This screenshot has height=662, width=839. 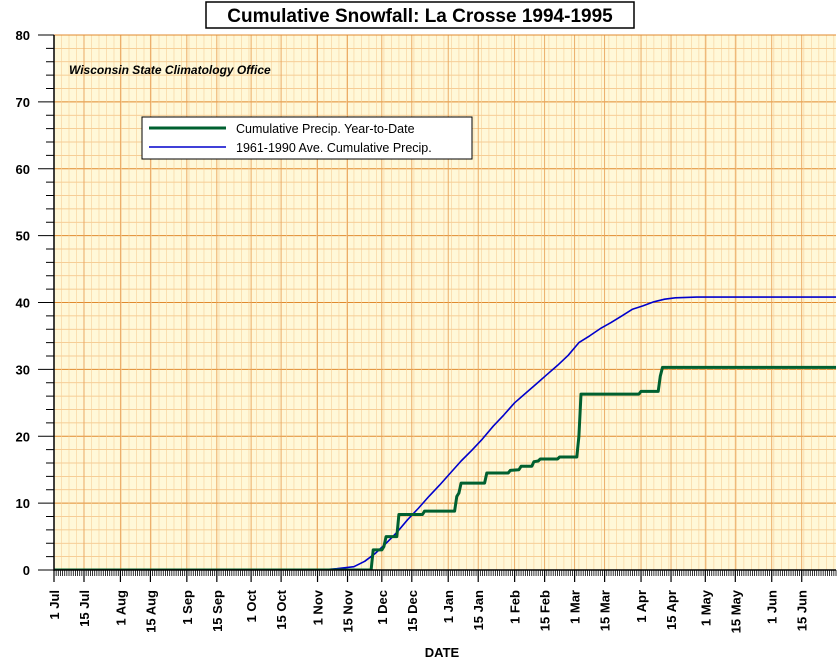 I want to click on x-tick-label: 1 Aug, so click(x=120, y=608).